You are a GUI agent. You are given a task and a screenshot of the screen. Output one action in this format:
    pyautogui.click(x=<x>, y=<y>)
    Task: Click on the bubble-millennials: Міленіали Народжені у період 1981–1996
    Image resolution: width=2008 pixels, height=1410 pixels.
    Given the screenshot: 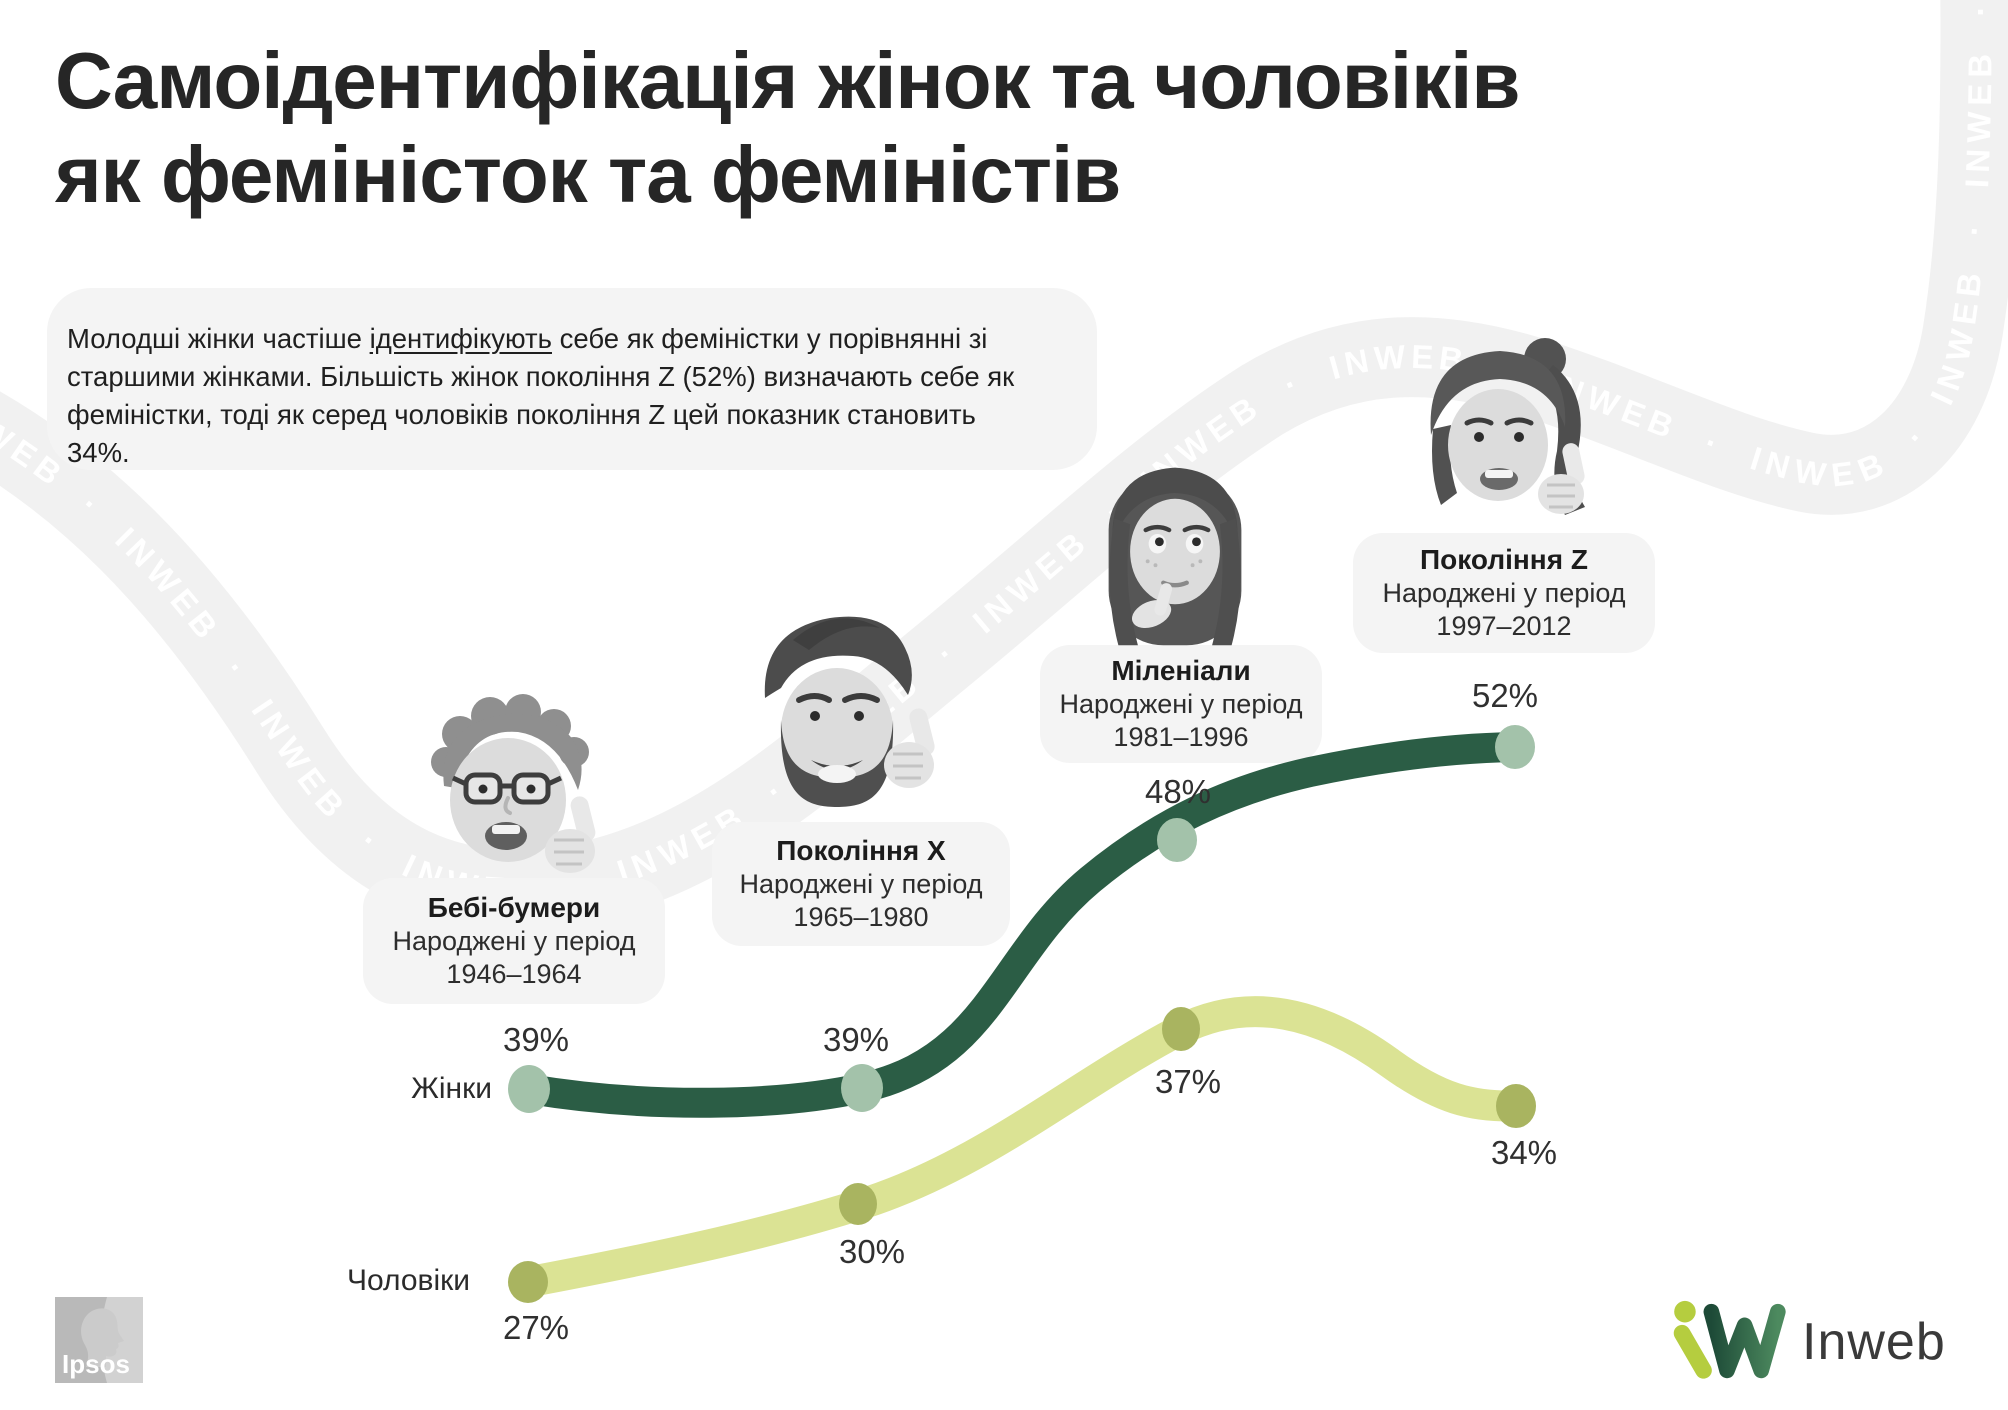 What is the action you would take?
    pyautogui.click(x=1181, y=704)
    